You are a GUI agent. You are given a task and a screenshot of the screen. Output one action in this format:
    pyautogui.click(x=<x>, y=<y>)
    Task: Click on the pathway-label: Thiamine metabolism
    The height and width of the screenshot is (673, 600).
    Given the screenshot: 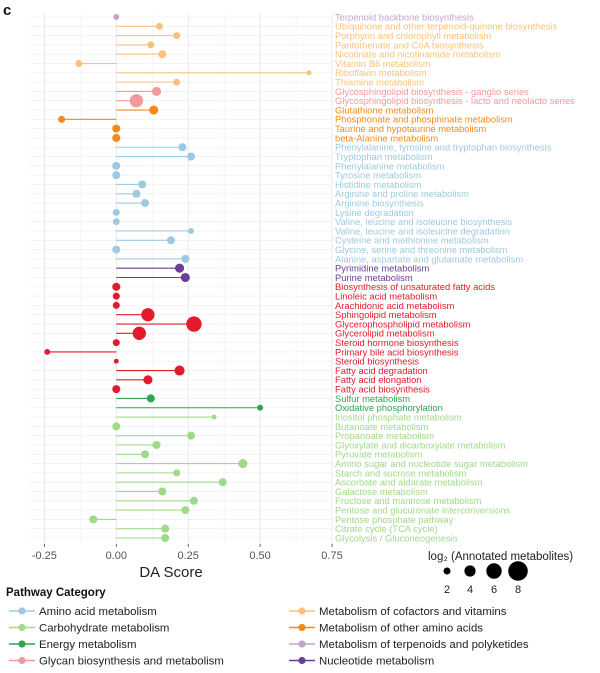 What is the action you would take?
    pyautogui.click(x=379, y=82)
    